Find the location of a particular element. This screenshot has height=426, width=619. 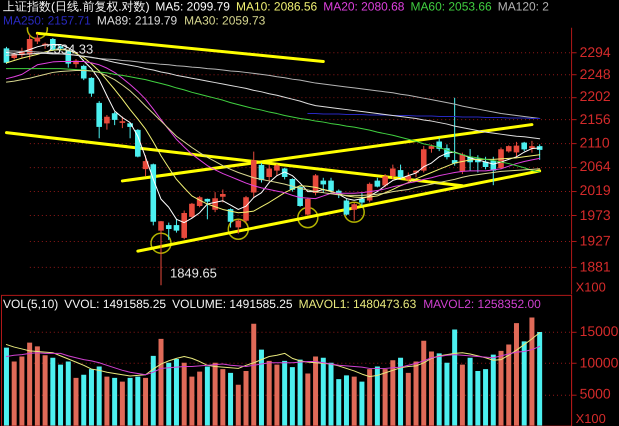

text: MA60: 2053.66 is located at coordinates (451, 7).